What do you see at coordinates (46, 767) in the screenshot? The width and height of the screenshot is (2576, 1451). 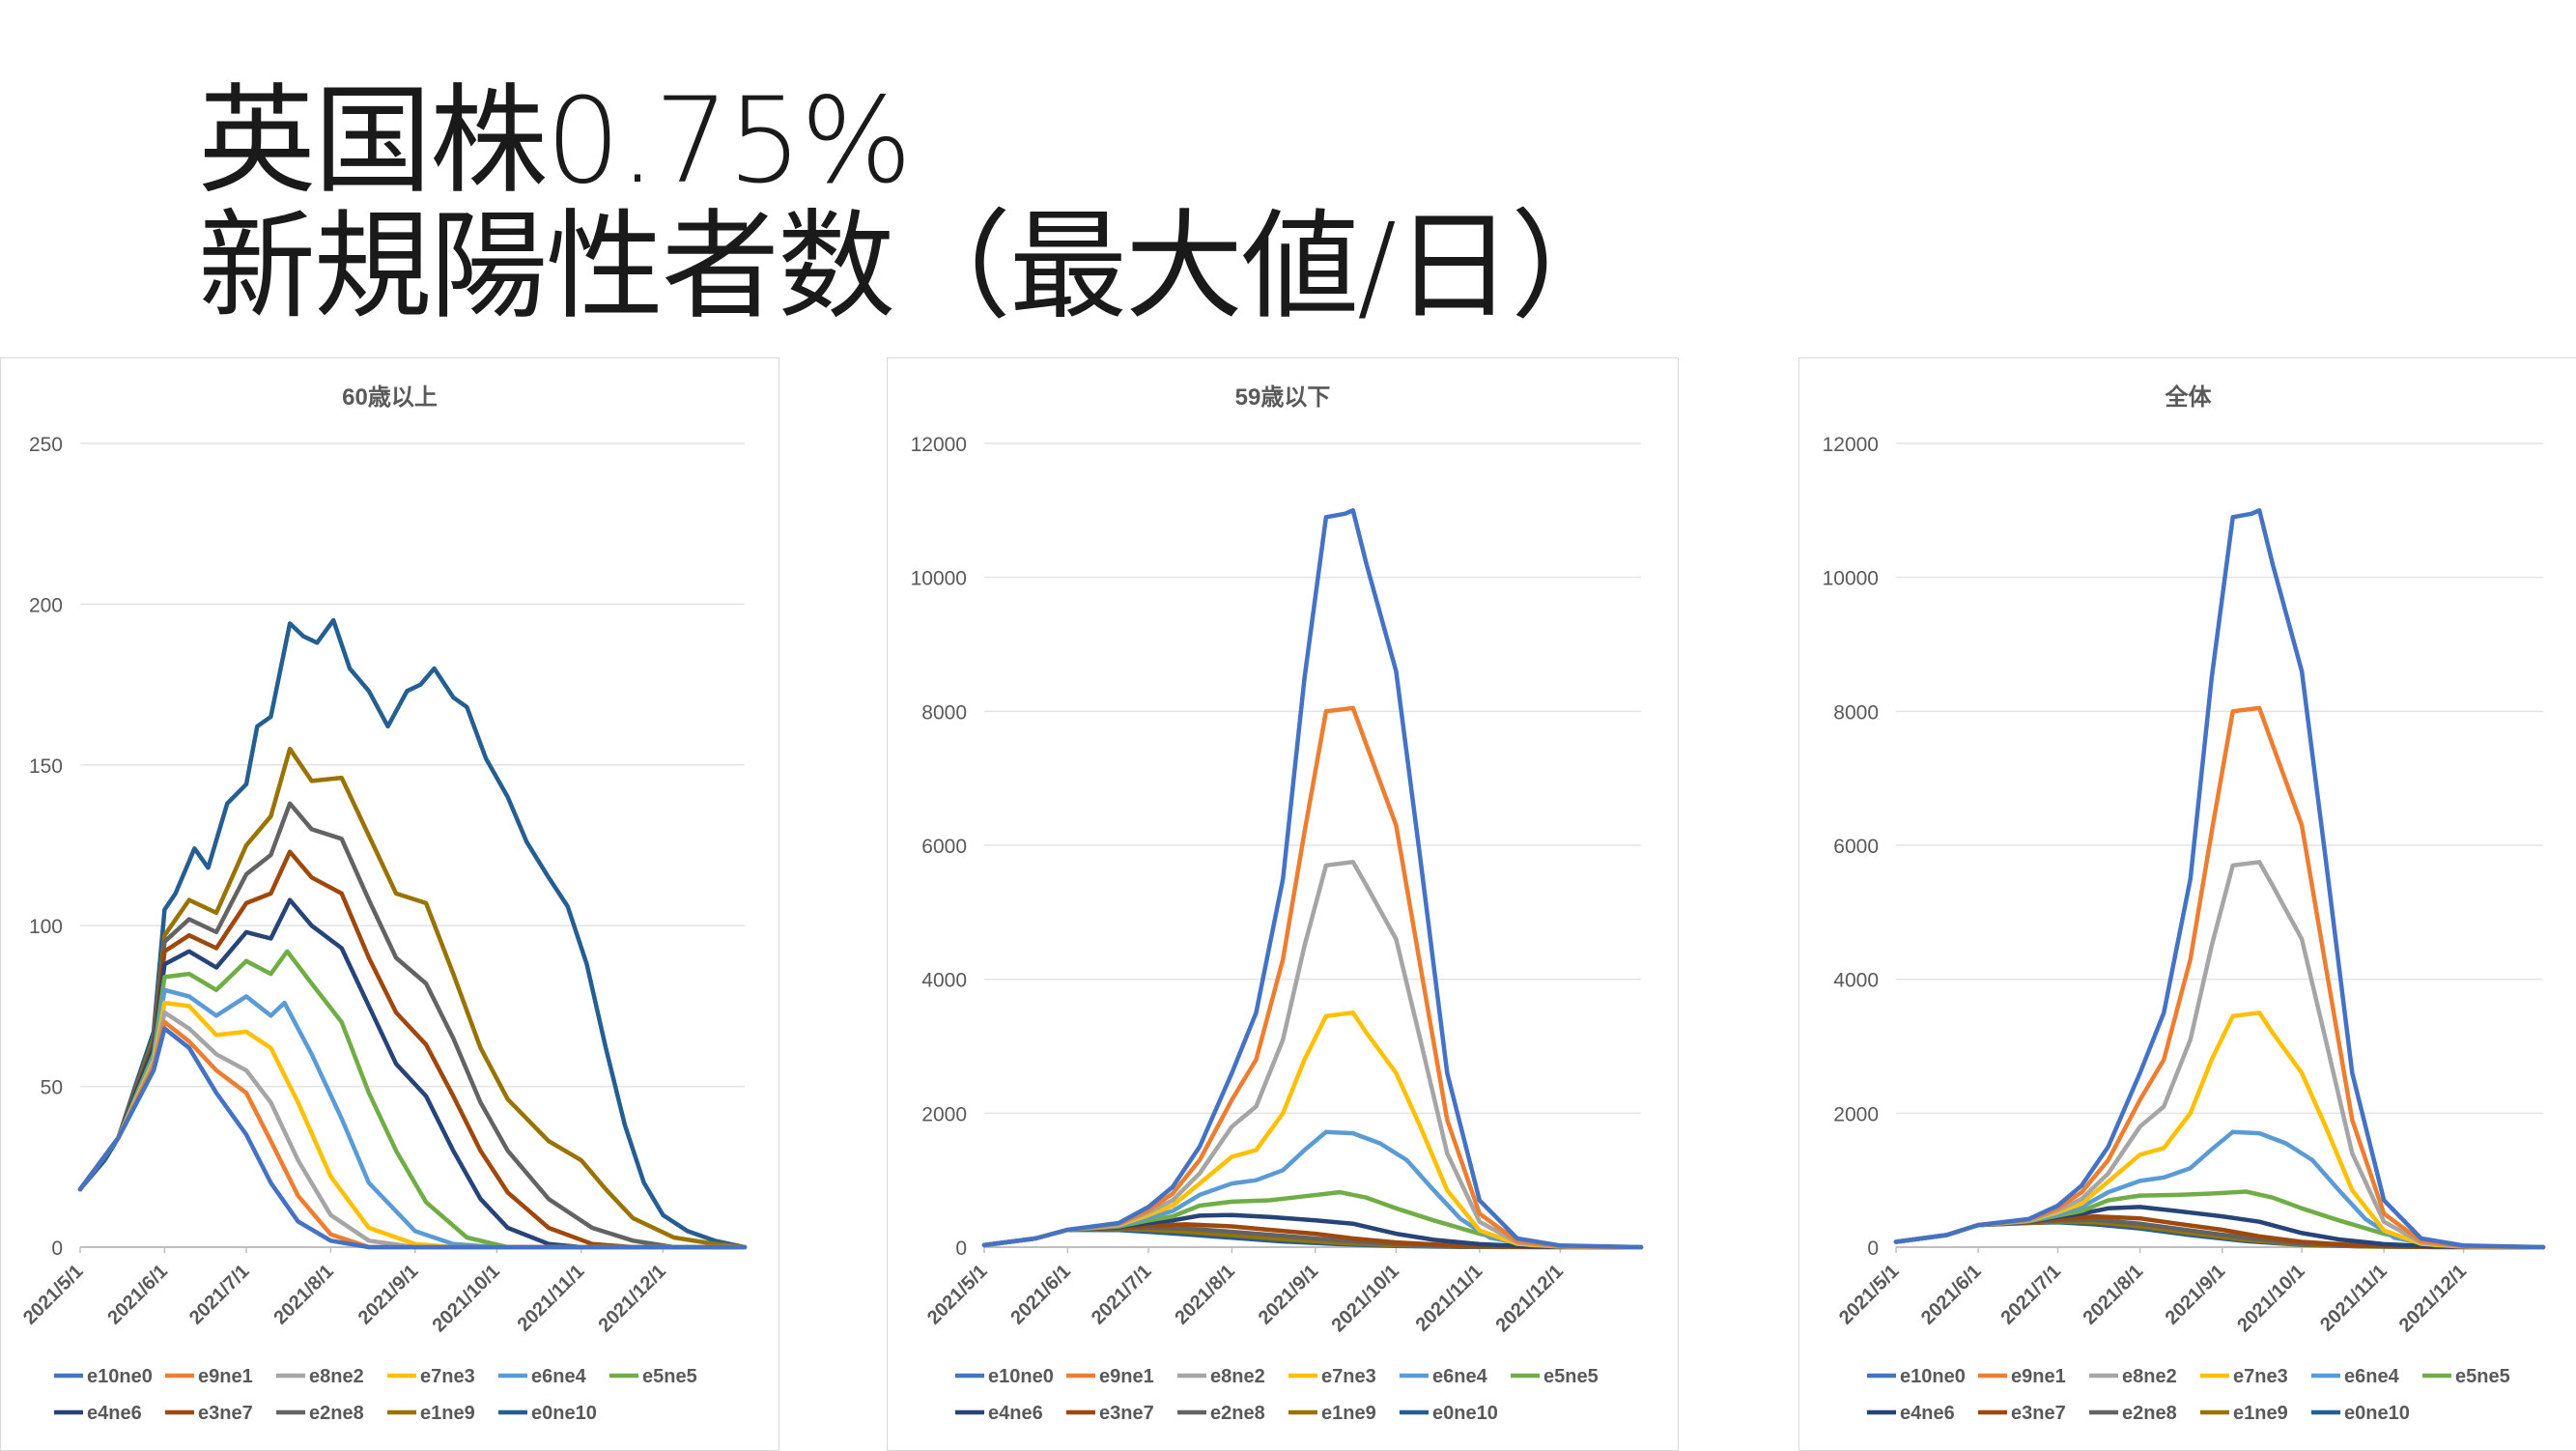 I see `y-tick-label: 150` at bounding box center [46, 767].